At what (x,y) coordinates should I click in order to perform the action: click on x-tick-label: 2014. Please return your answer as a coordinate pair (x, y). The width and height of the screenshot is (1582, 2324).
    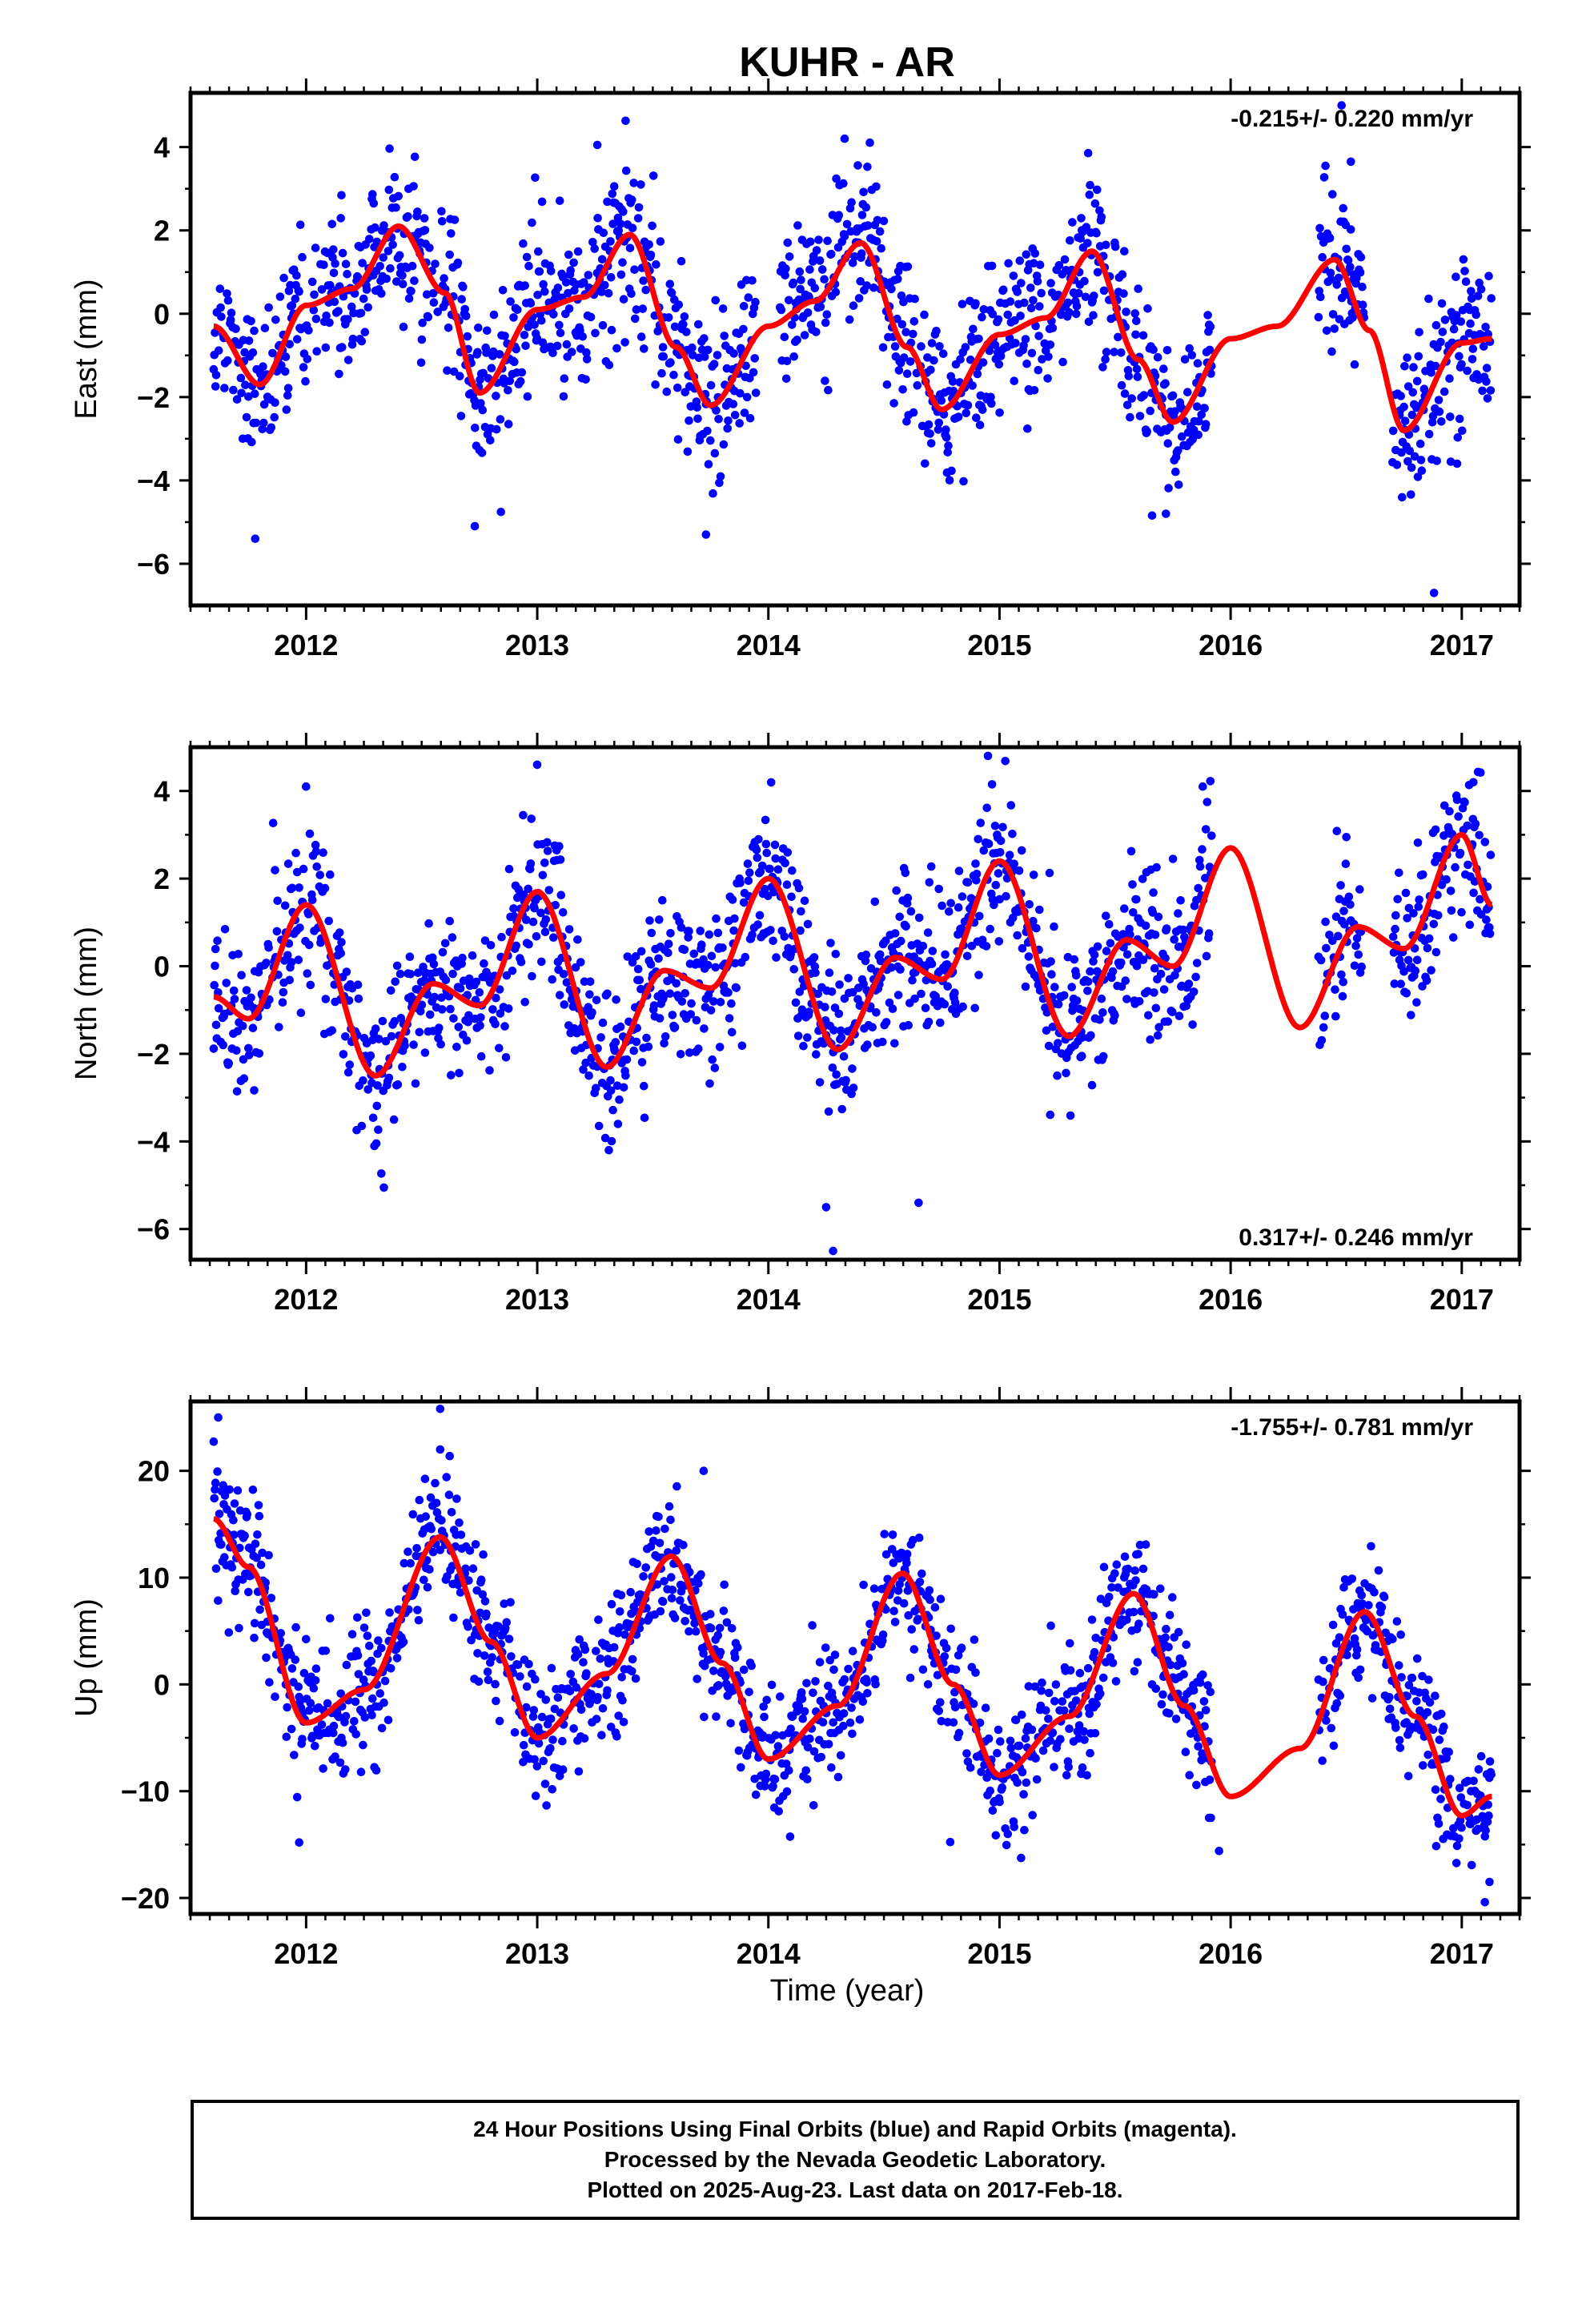
    Looking at the image, I should click on (769, 1299).